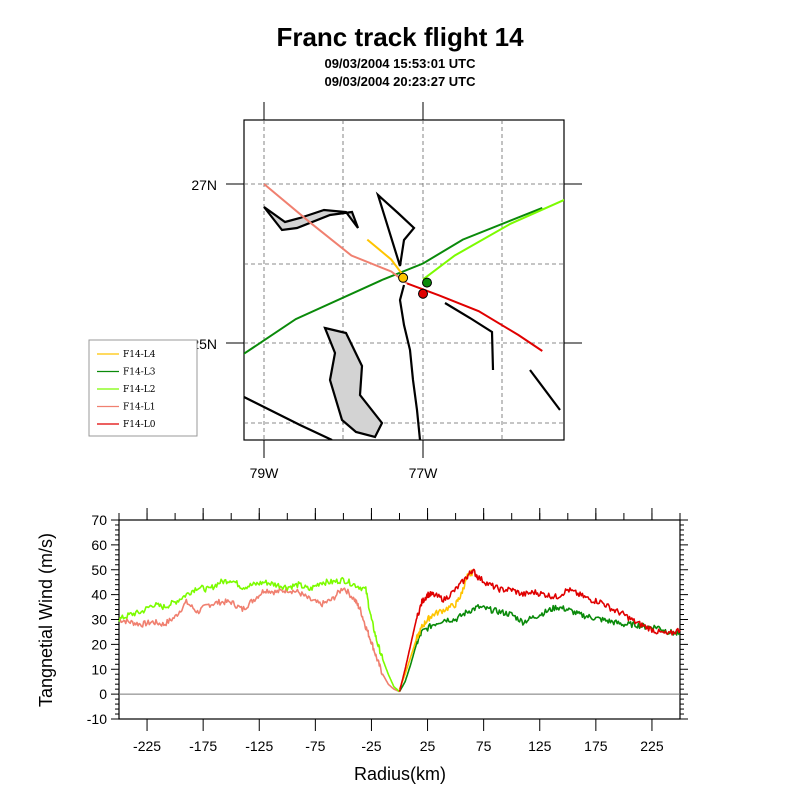 The height and width of the screenshot is (800, 800). Describe the element at coordinates (353, 382) in the screenshot. I see `island-south` at that location.